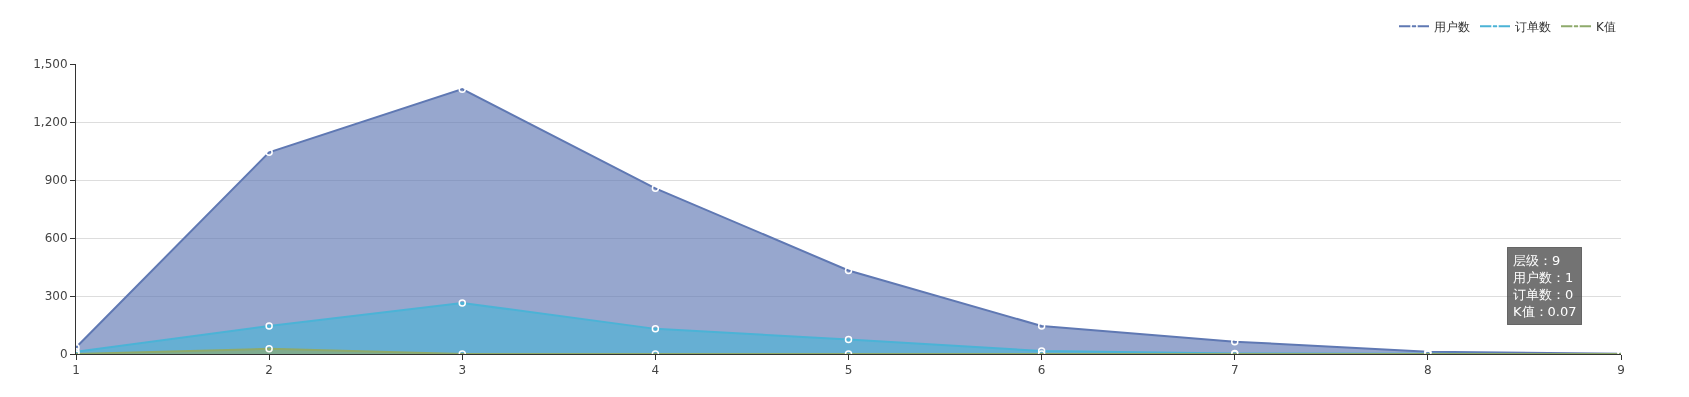 Image resolution: width=1689 pixels, height=397 pixels. I want to click on legend-label: 订单数, so click(1533, 26).